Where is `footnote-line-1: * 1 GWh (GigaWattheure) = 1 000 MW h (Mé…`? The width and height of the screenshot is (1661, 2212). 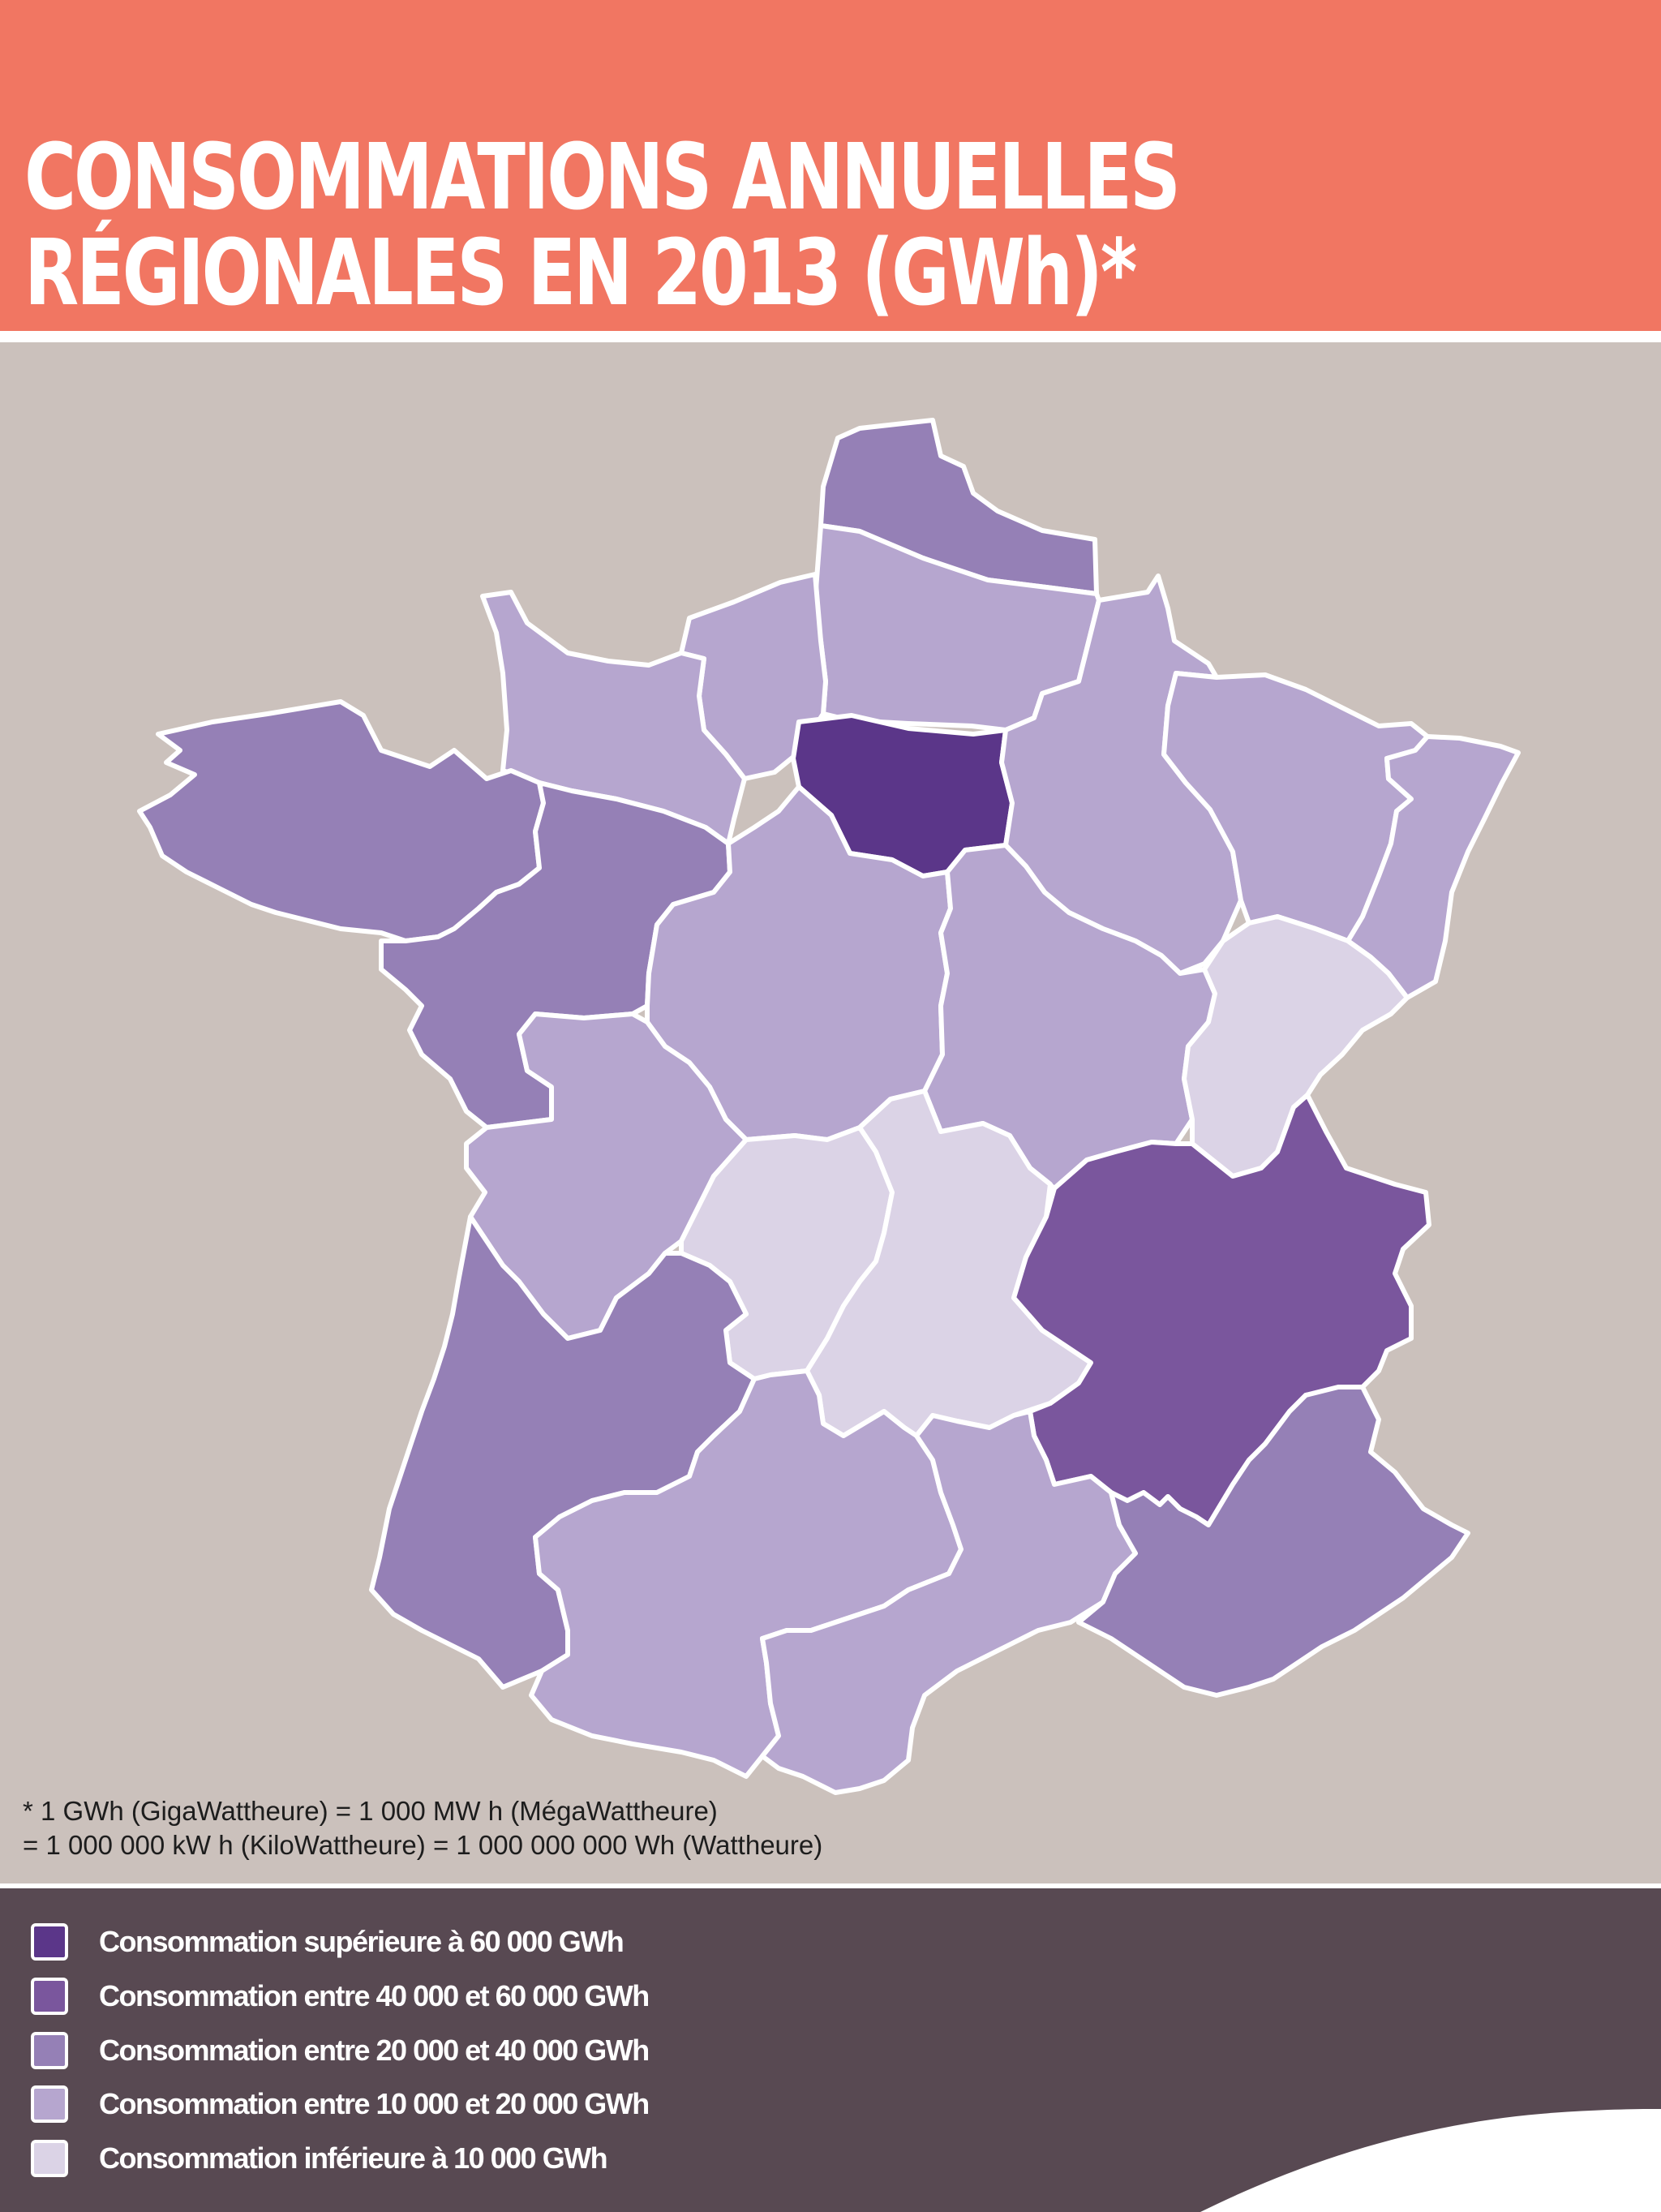
footnote-line-1: * 1 GWh (GigaWattheure) = 1 000 MW h (Mé… is located at coordinates (370, 1811).